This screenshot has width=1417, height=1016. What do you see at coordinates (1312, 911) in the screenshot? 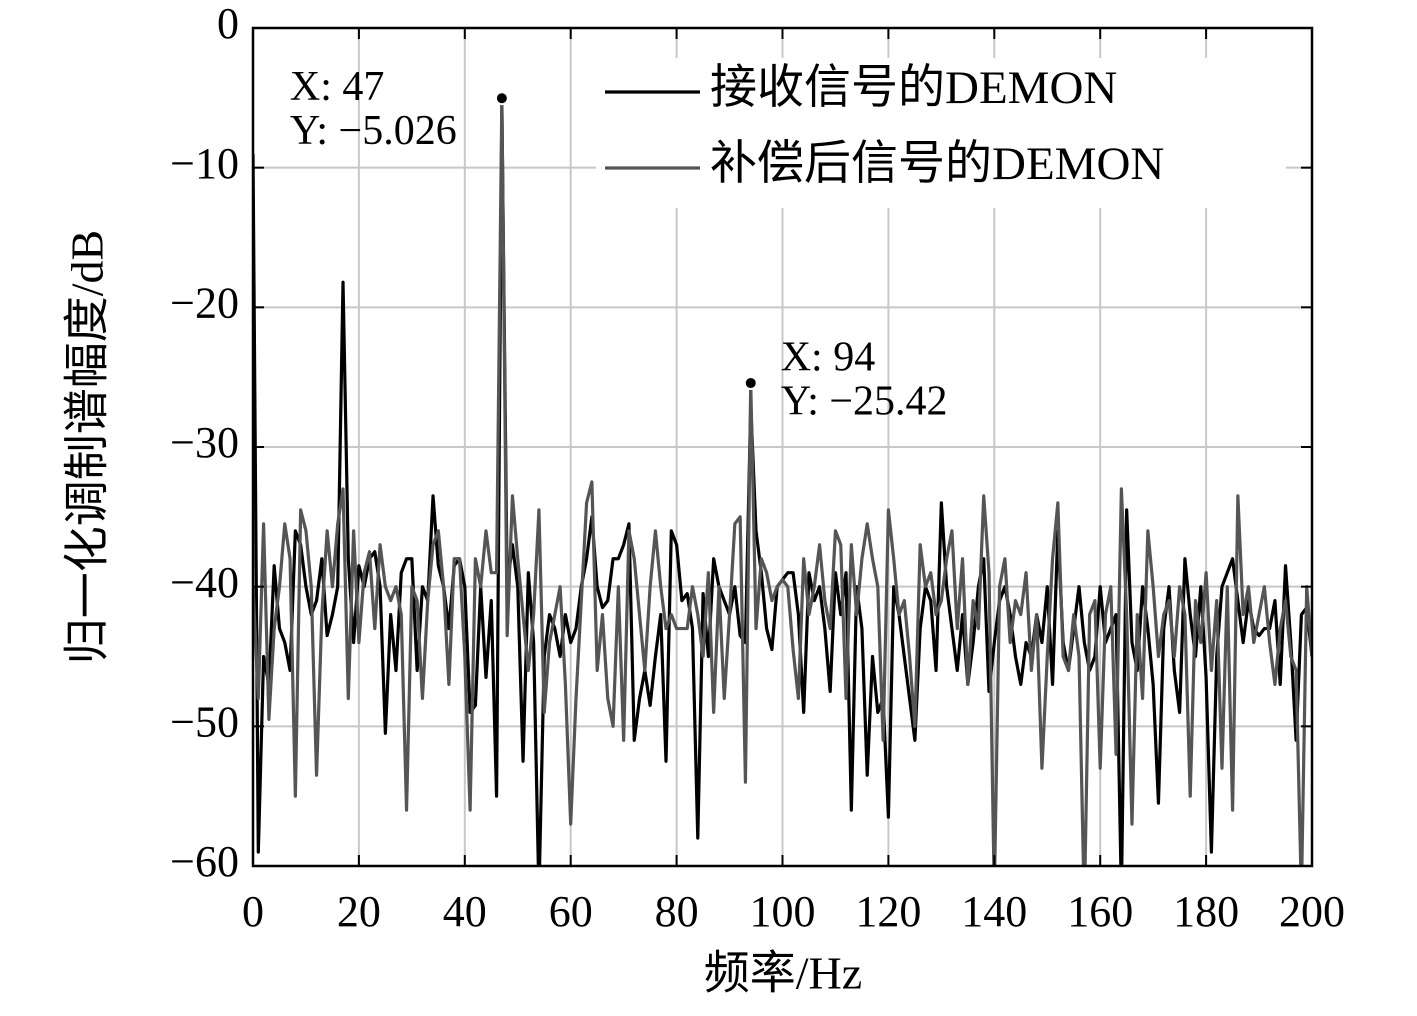
I see `x-tick-label: 200` at bounding box center [1312, 911].